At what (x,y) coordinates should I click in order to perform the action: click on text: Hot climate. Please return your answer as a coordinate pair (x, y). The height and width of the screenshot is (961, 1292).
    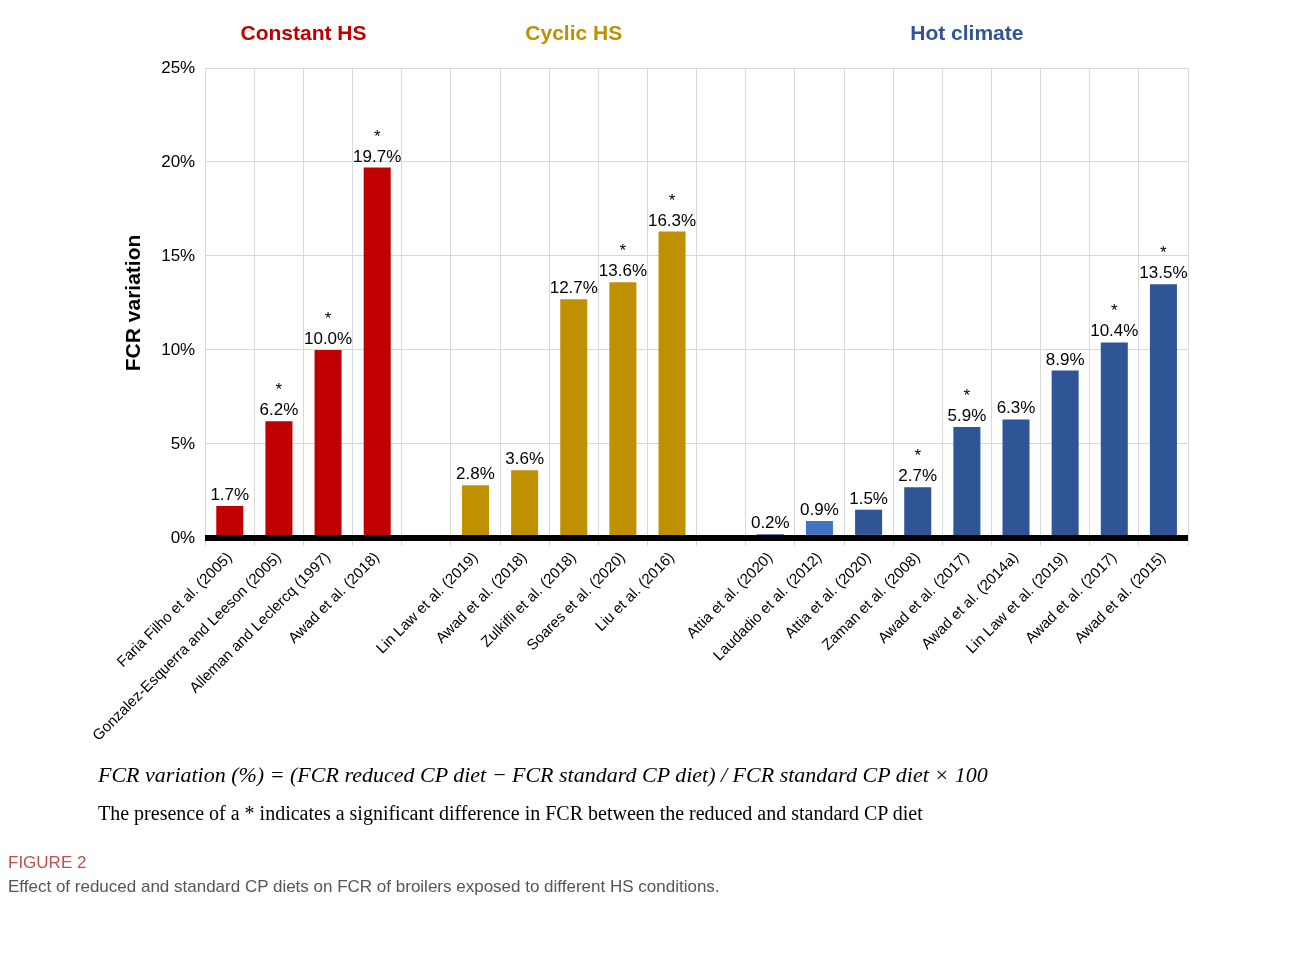
    Looking at the image, I should click on (967, 32).